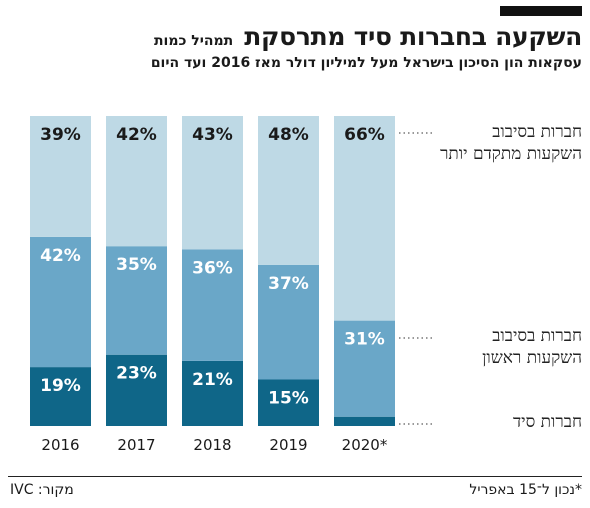  What do you see at coordinates (60, 386) in the screenshot?
I see `data-label-seed: 19%` at bounding box center [60, 386].